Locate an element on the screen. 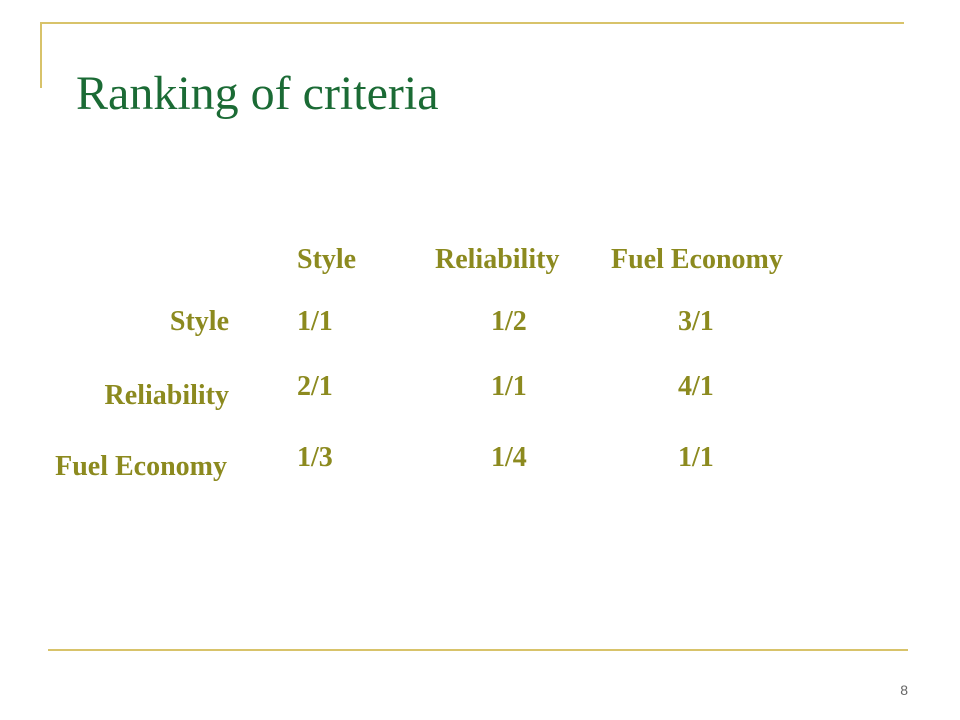 The width and height of the screenshot is (960, 720). matrix-cell: 3/1 is located at coordinates (696, 321).